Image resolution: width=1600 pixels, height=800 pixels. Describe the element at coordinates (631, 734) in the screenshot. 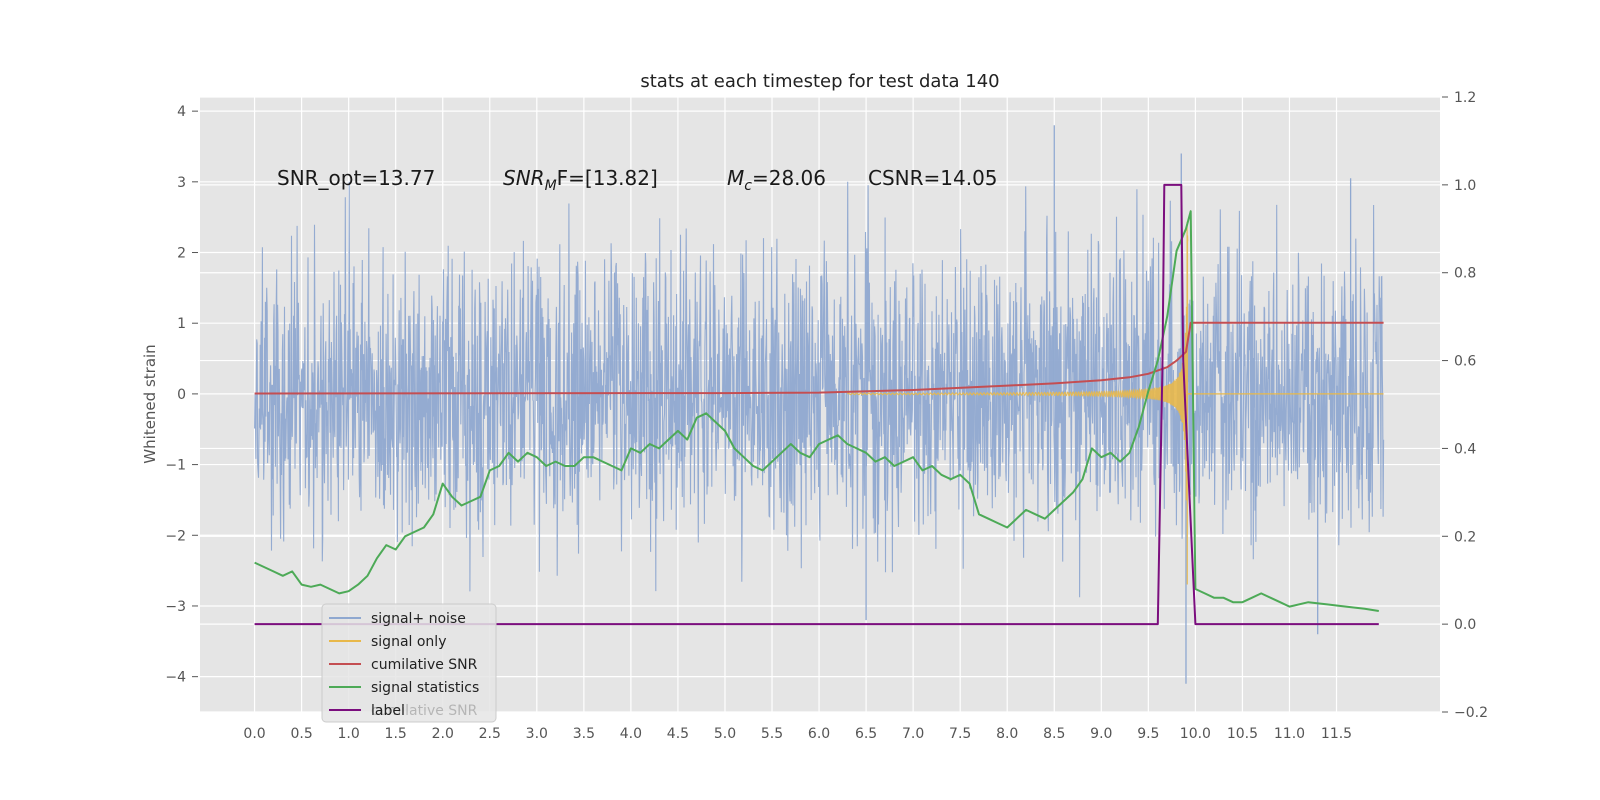

I see `x-tick-label: 4.0` at that location.